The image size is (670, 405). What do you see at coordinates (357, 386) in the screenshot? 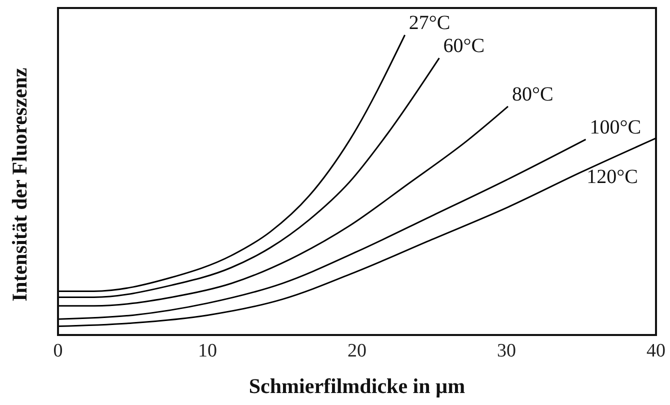
I see `x-axis-title: Schmierfilmdicke in µm` at bounding box center [357, 386].